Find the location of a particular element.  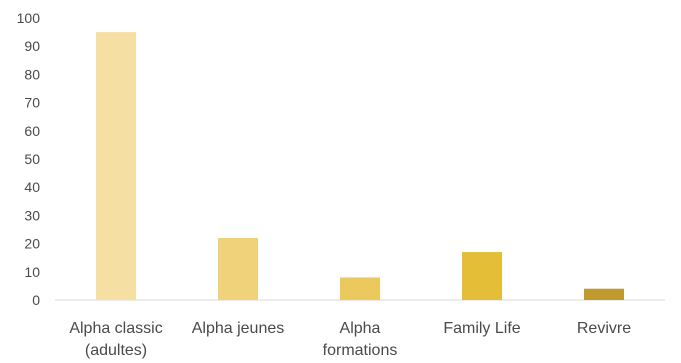

category-label-line: (adultes) is located at coordinates (116, 350).